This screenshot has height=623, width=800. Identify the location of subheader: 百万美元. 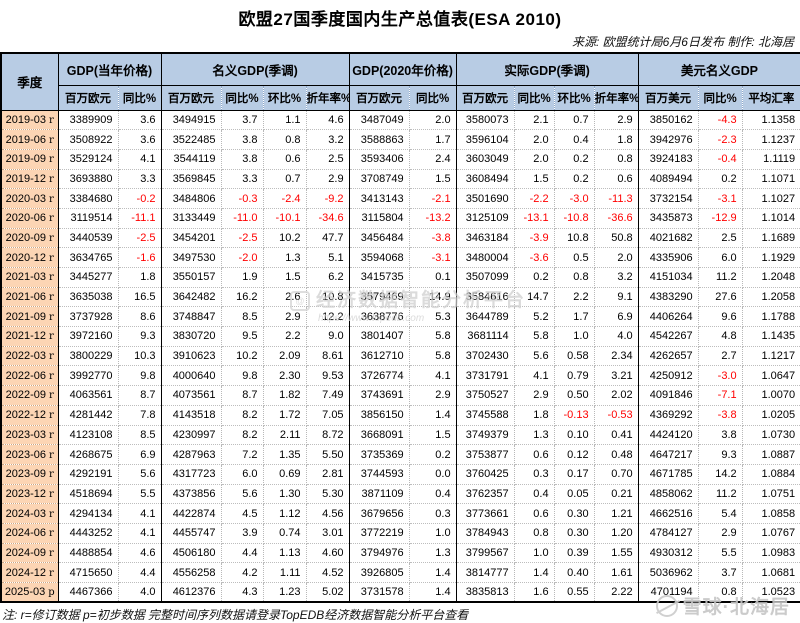
(668, 98).